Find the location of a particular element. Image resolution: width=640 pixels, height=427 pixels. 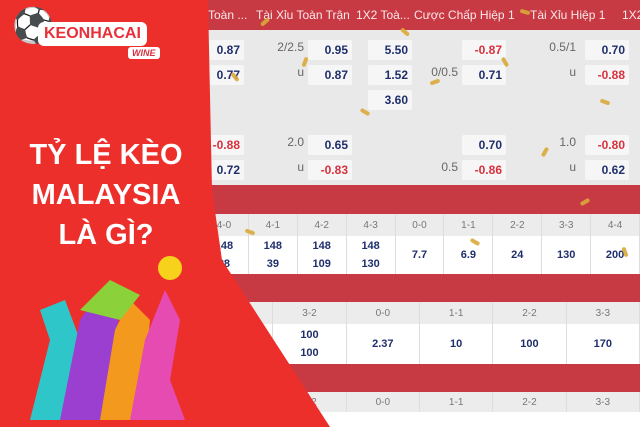

odds-cell-c4: 0.70 is located at coordinates (607, 50).